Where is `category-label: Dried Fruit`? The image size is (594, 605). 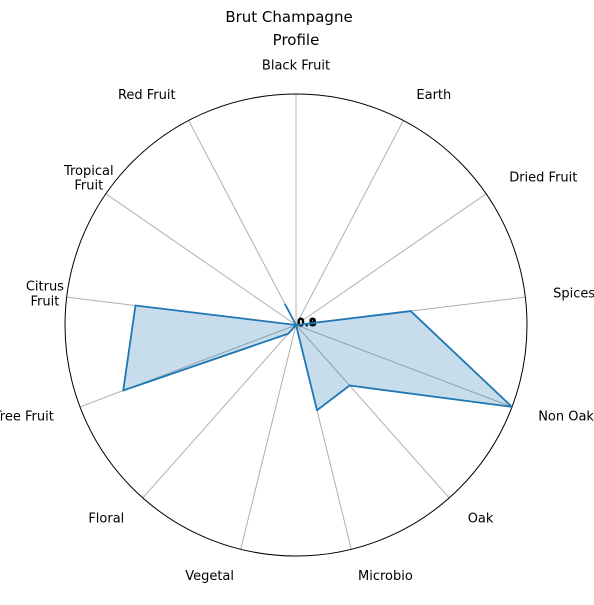 category-label: Dried Fruit is located at coordinates (543, 177).